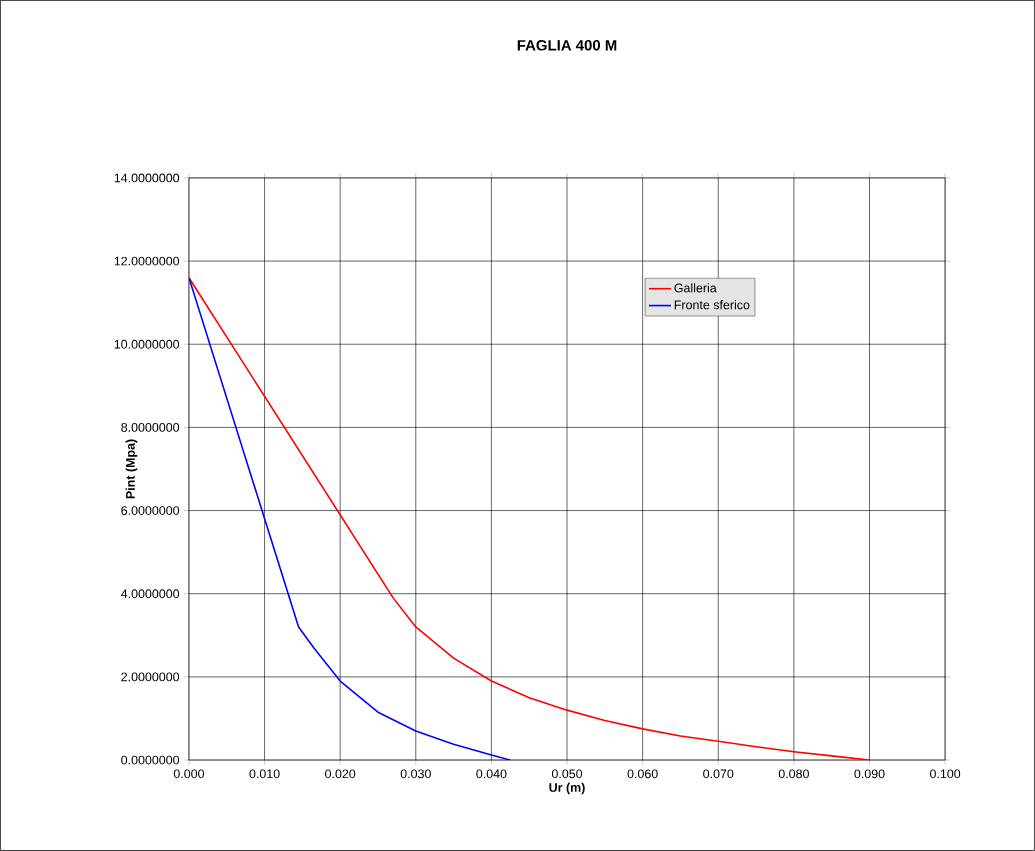 Image resolution: width=1035 pixels, height=851 pixels. What do you see at coordinates (642, 774) in the screenshot?
I see `x-tick-label: 0.060` at bounding box center [642, 774].